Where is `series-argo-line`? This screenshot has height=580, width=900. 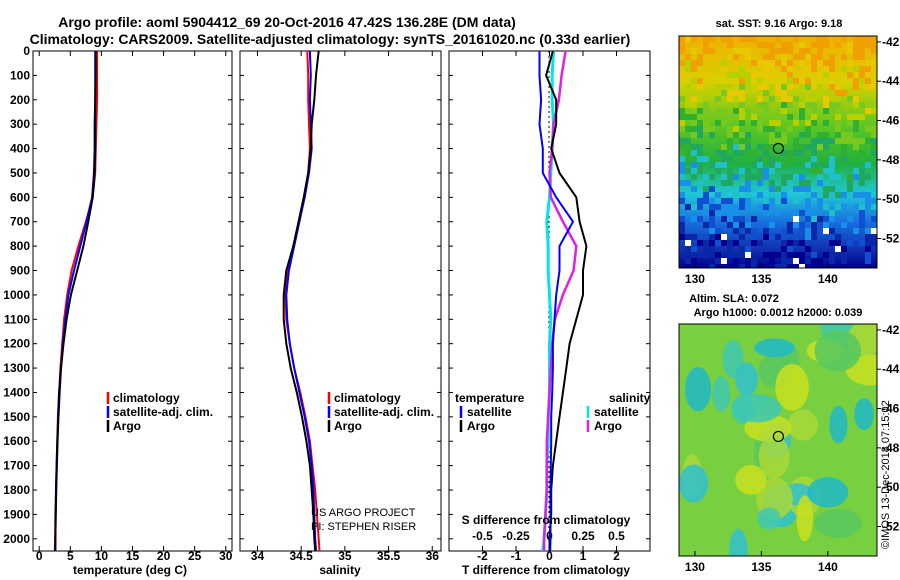
series-argo-line is located at coordinates (301, 301).